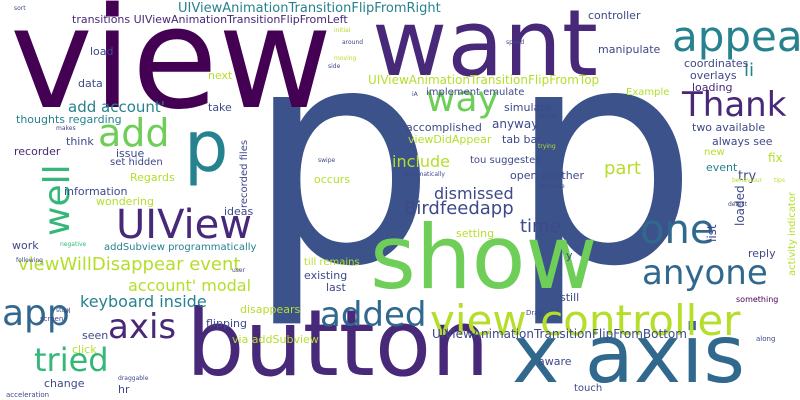  Describe the element at coordinates (528, 107) in the screenshot. I see `word: simulate` at that location.